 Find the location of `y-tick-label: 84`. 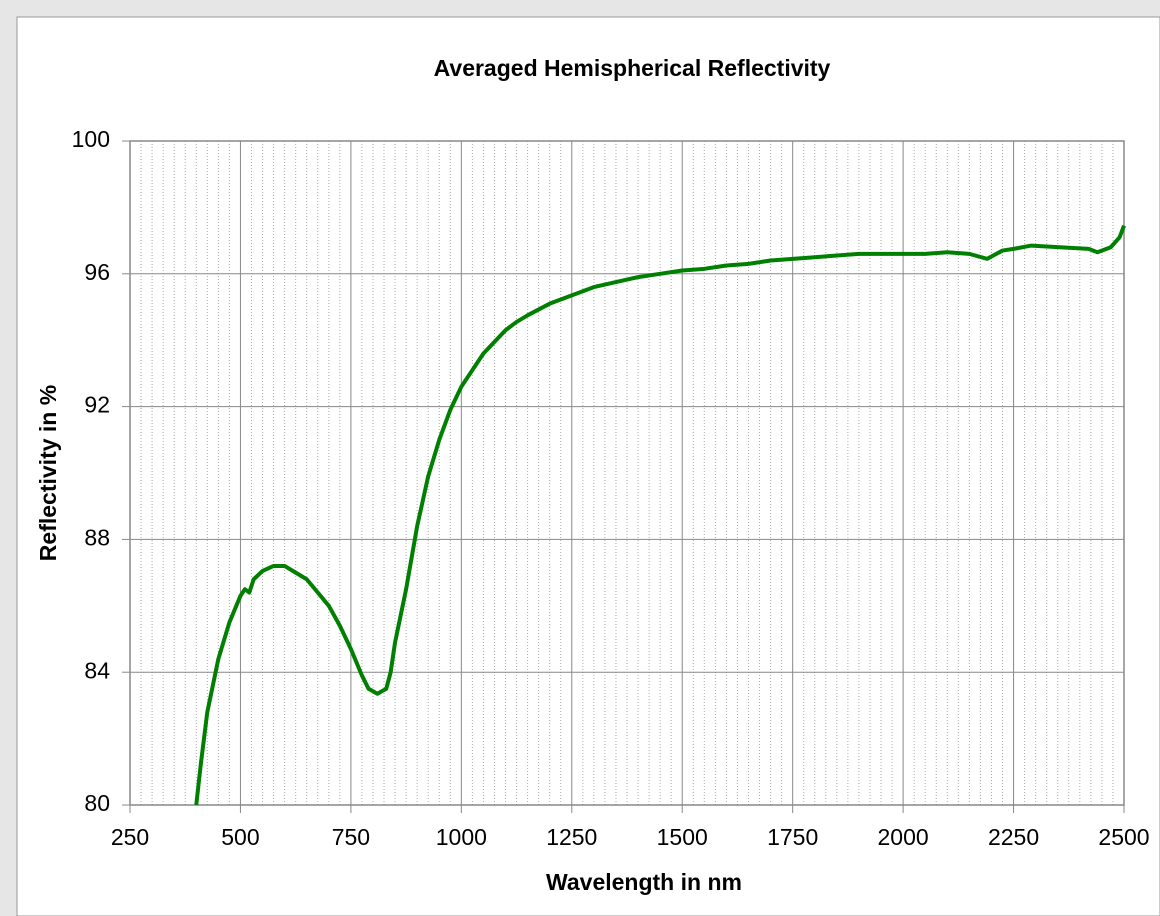

y-tick-label: 84 is located at coordinates (97, 670).